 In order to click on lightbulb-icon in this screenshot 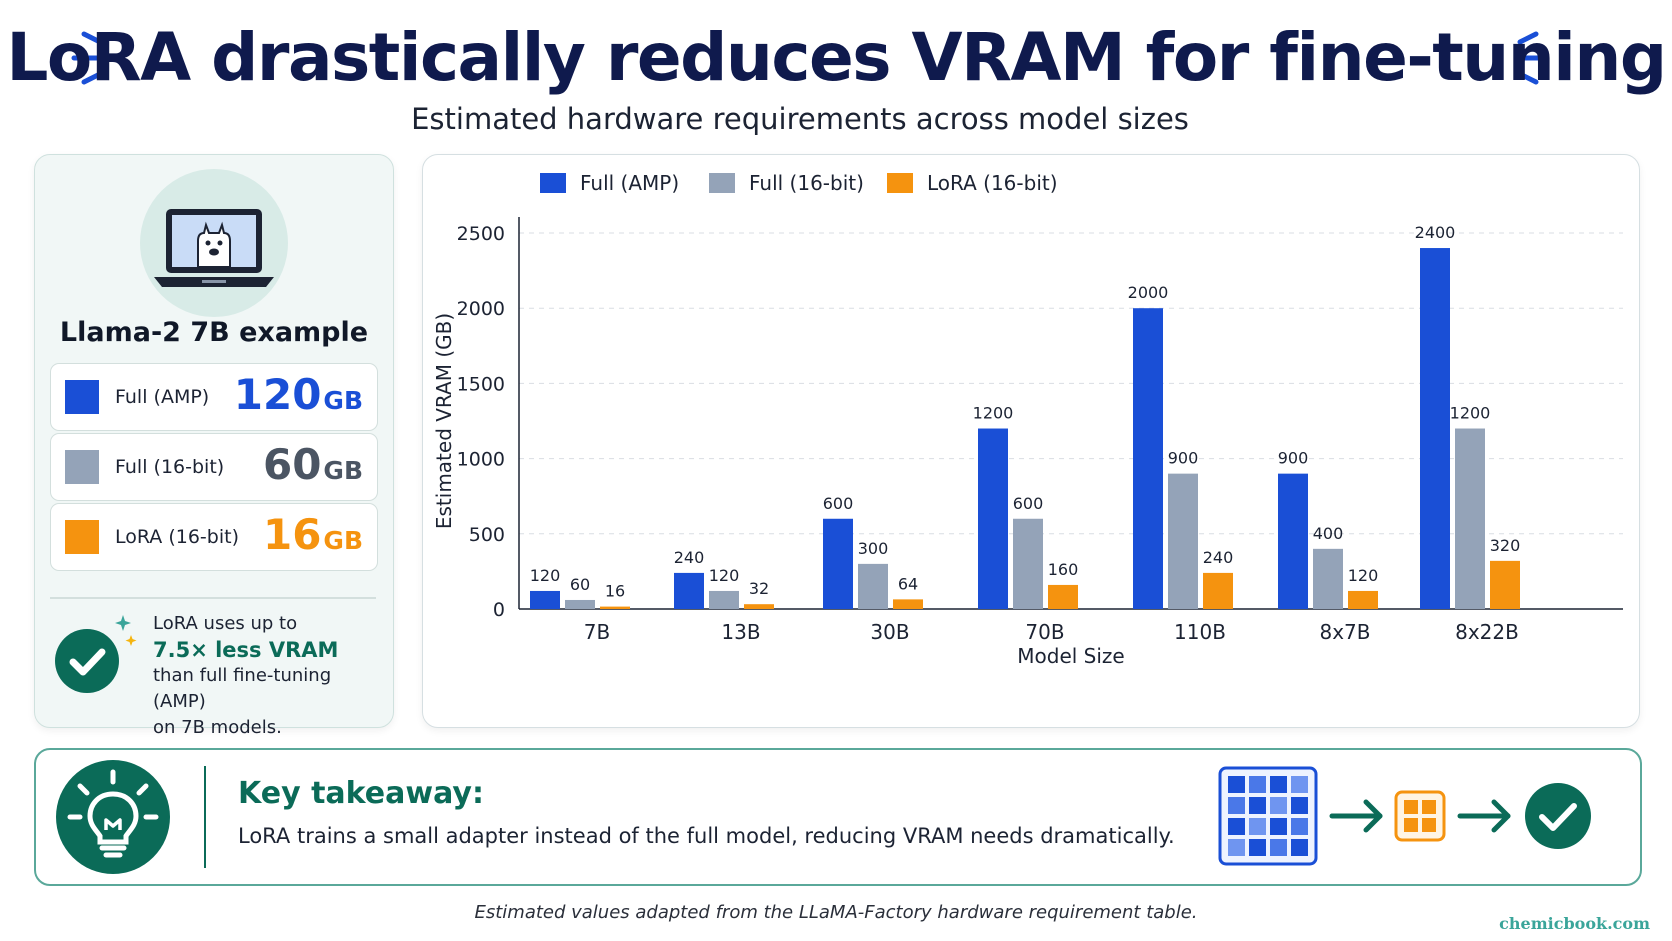, I will do `click(113, 817)`.